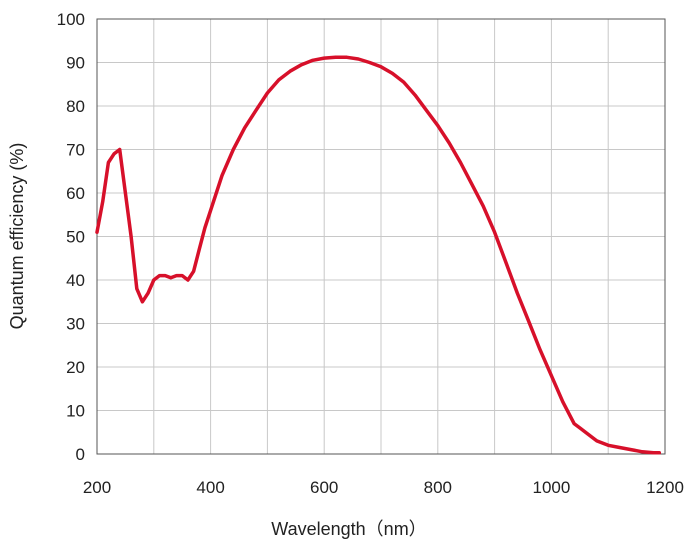 The width and height of the screenshot is (700, 547). I want to click on y-tick-labels: 0 10 20 30 40 50 60 70 80 90 100, so click(71, 237).